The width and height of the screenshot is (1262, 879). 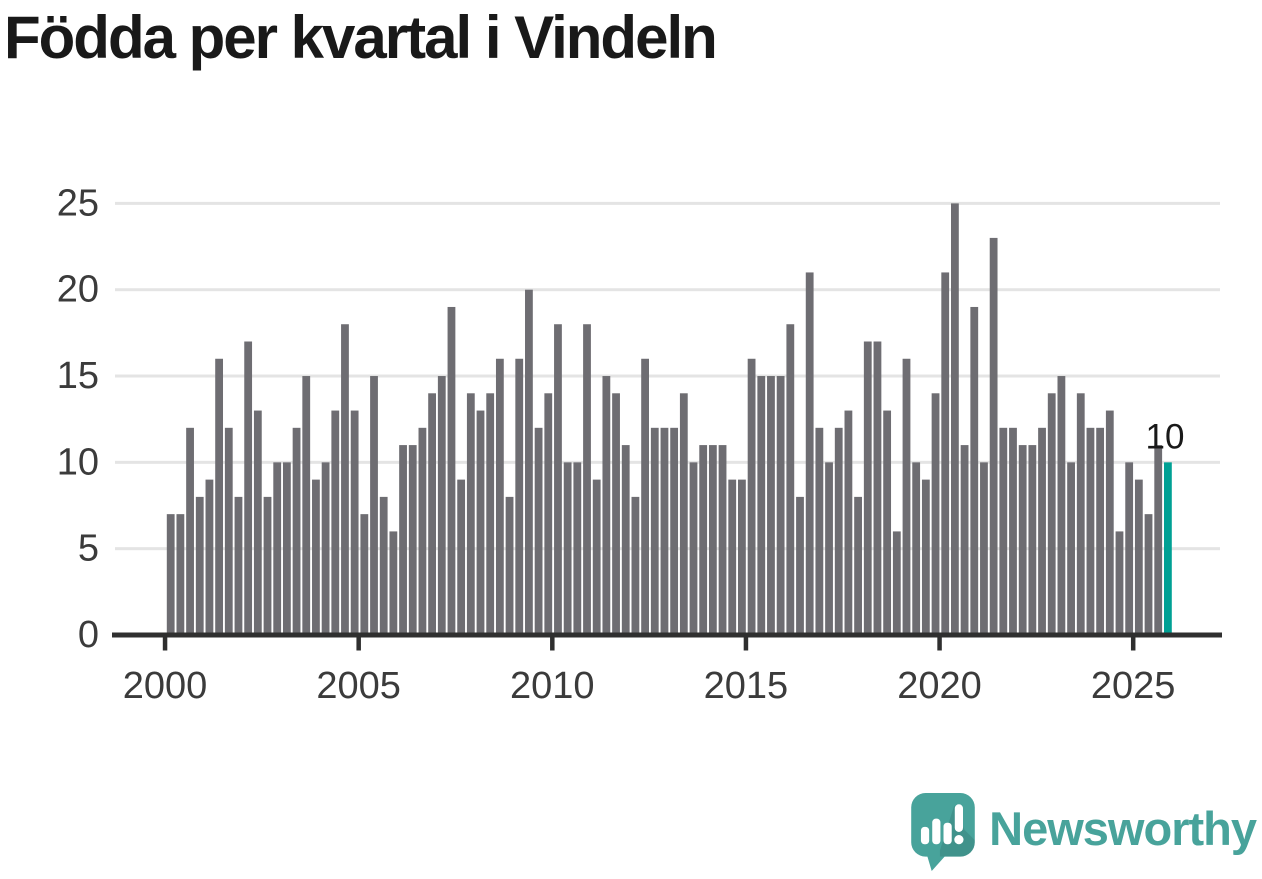 I want to click on y-tick-label: 25, so click(x=78, y=203).